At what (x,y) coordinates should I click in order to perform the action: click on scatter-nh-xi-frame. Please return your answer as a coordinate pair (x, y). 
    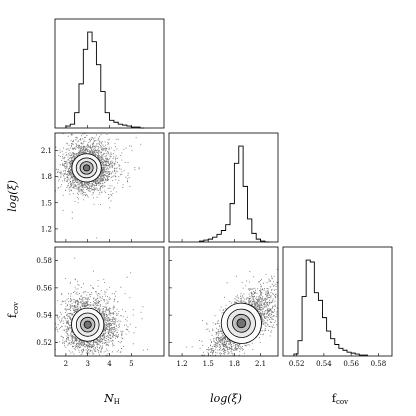
    Looking at the image, I should click on (109, 187).